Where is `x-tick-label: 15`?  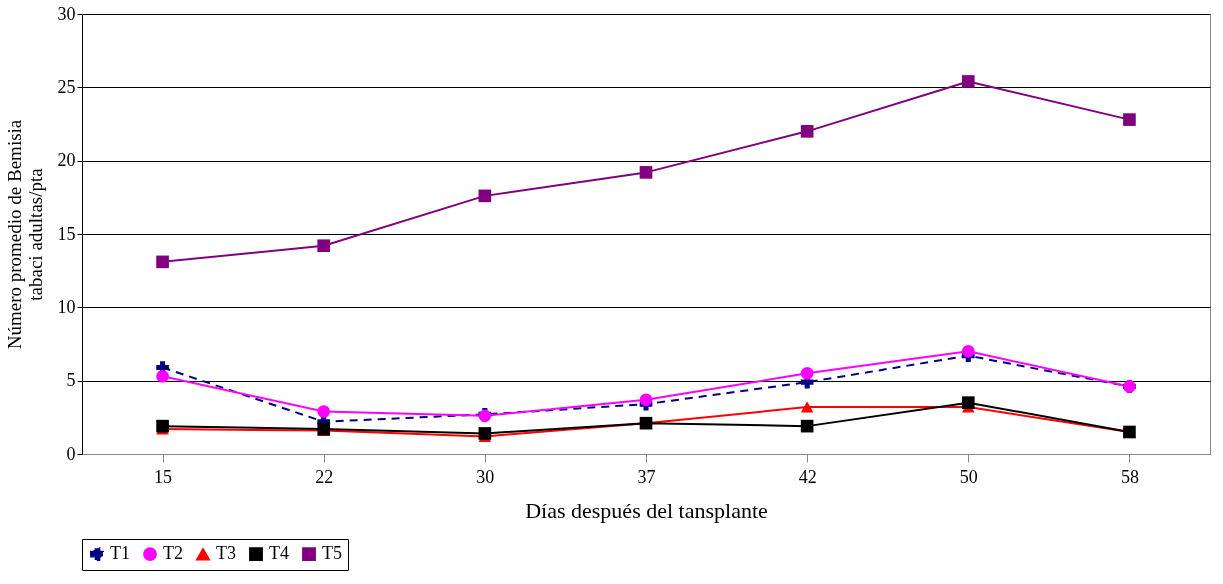 x-tick-label: 15 is located at coordinates (163, 476).